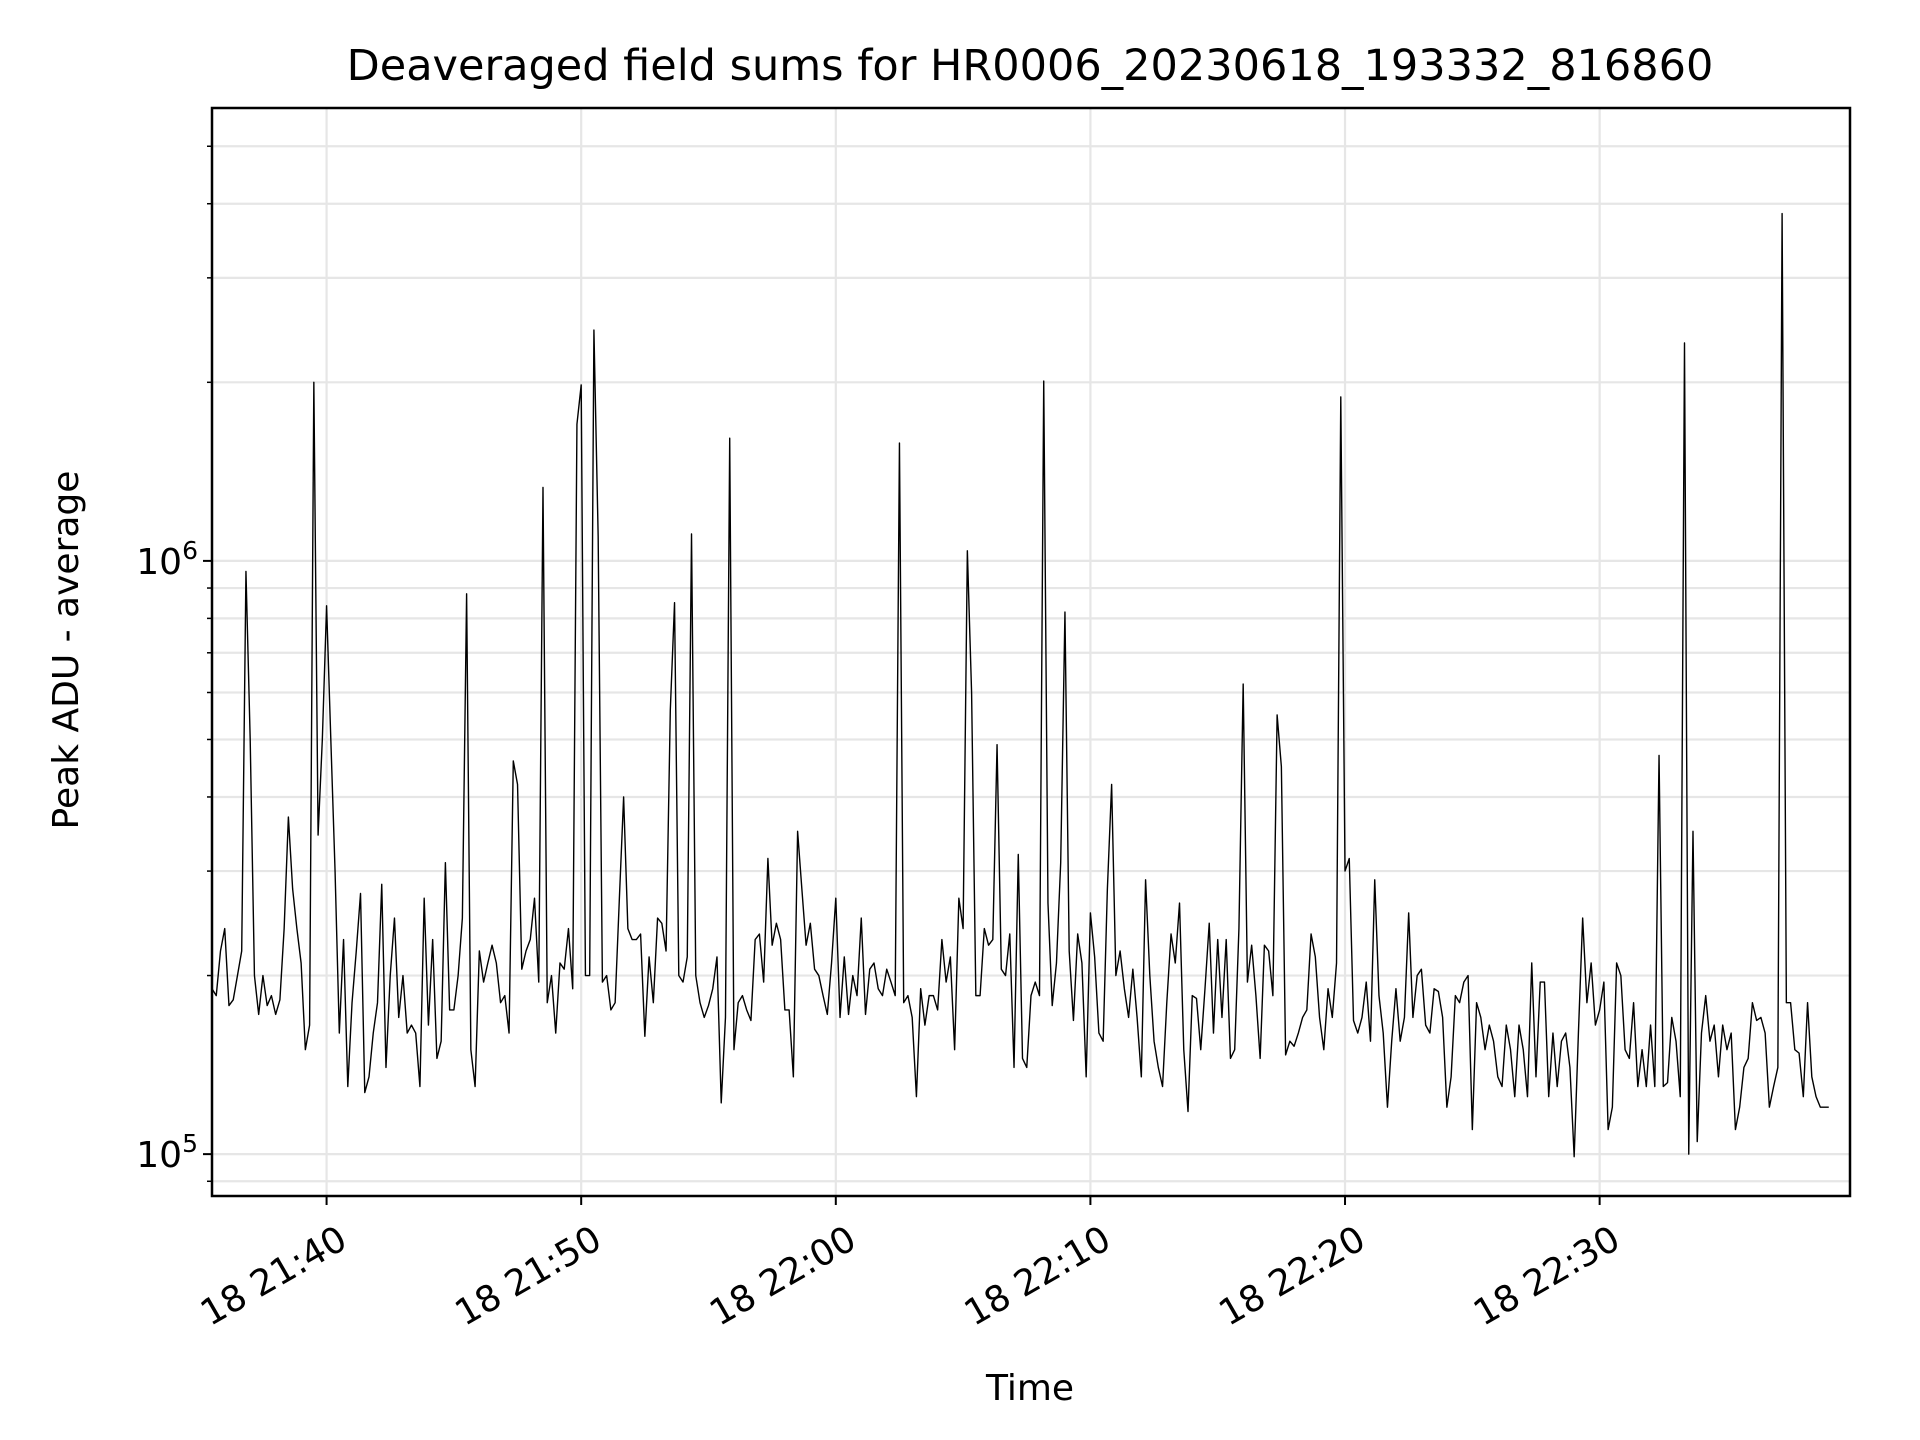 This screenshot has height=1440, width=1920. What do you see at coordinates (1029, 1388) in the screenshot?
I see `x-axis-label: Time` at bounding box center [1029, 1388].